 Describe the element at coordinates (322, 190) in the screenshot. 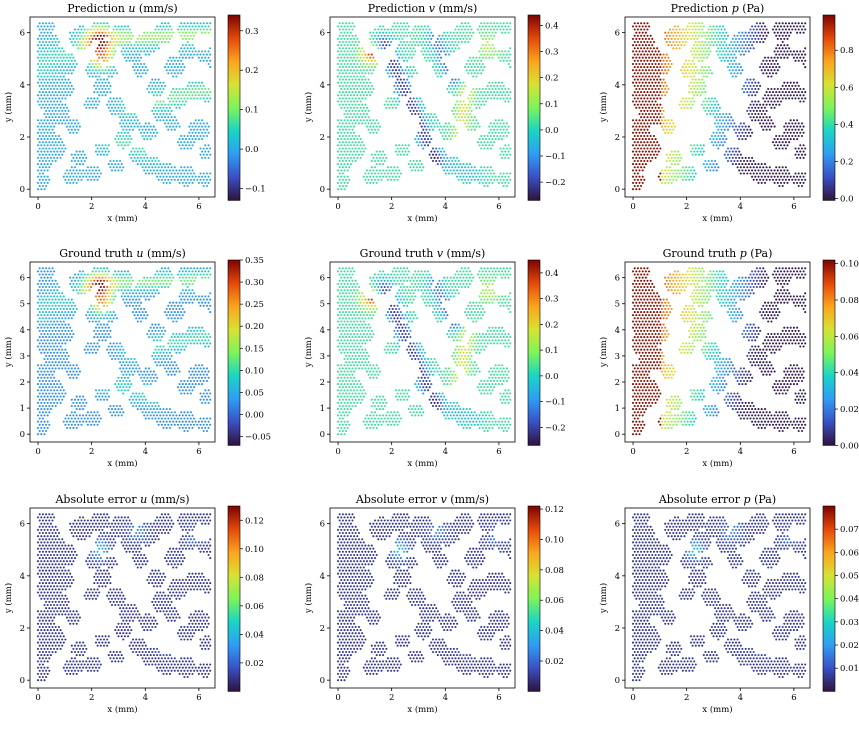

I see `y-tick-label: 0` at that location.